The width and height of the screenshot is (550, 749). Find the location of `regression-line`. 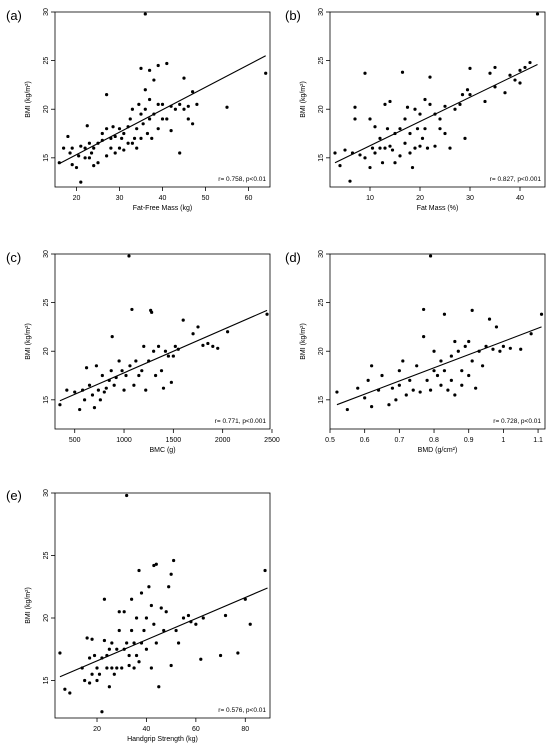

regression-line is located at coordinates (163, 632).